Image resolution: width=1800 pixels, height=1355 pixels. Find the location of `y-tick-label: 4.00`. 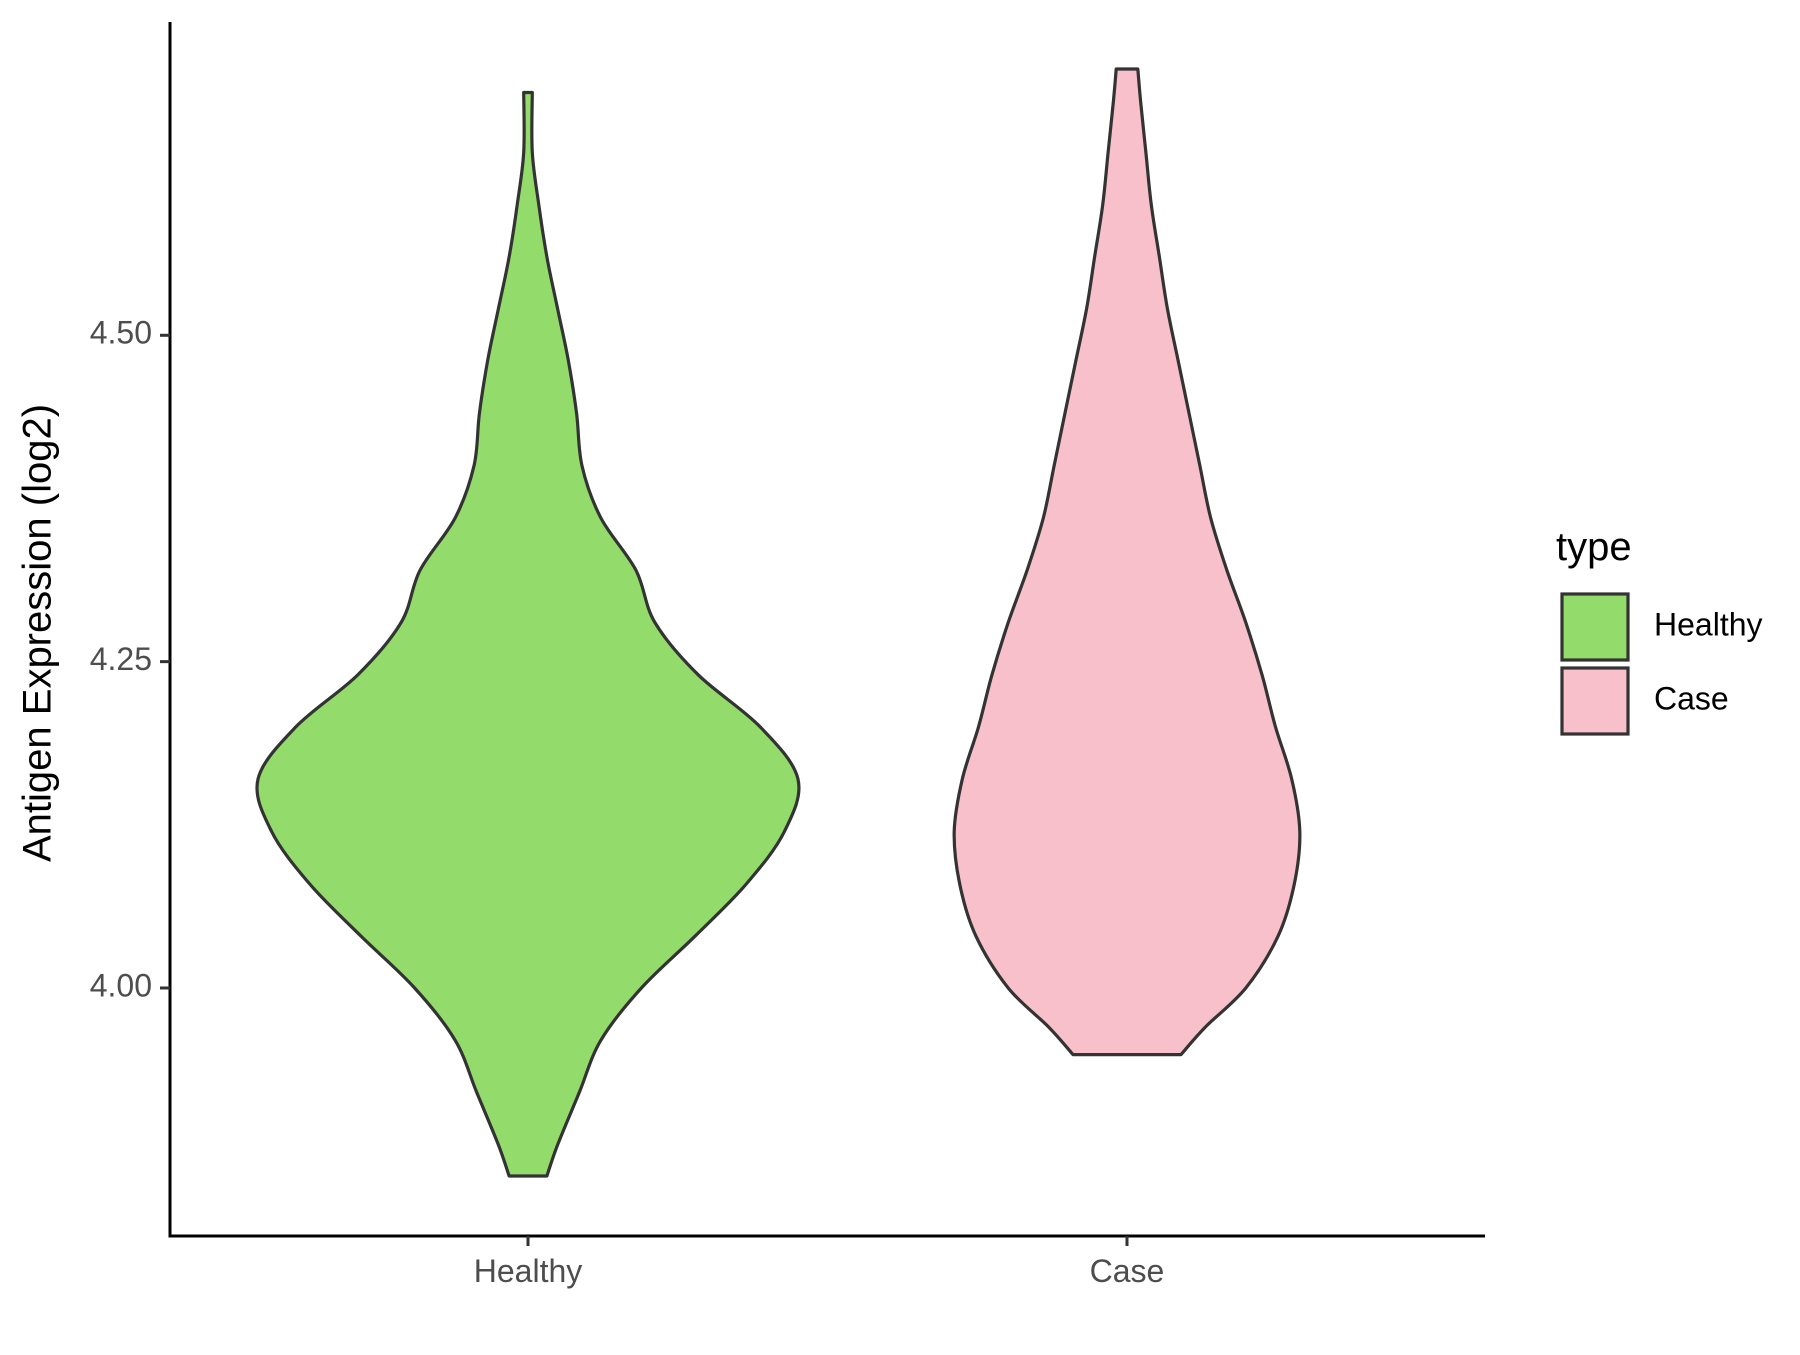

y-tick-label: 4.00 is located at coordinates (121, 985).